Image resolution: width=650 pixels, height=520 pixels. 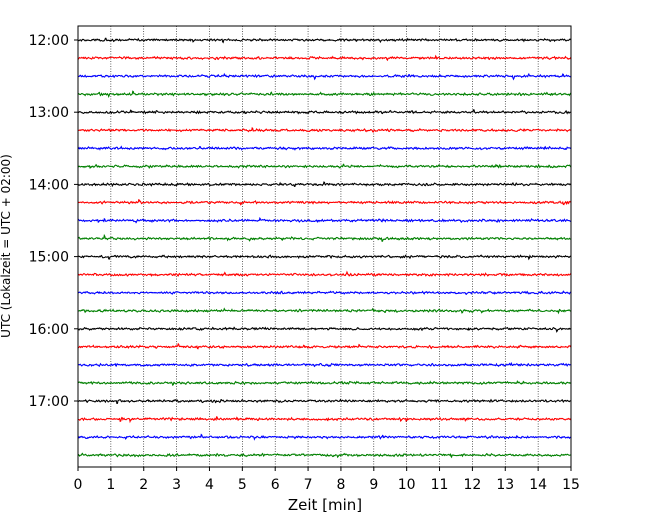 I want to click on x-tick-label: 14, so click(x=538, y=485).